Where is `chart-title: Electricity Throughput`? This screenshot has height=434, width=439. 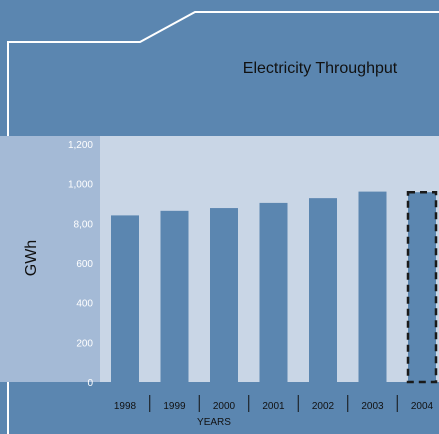 chart-title: Electricity Throughput is located at coordinates (320, 68).